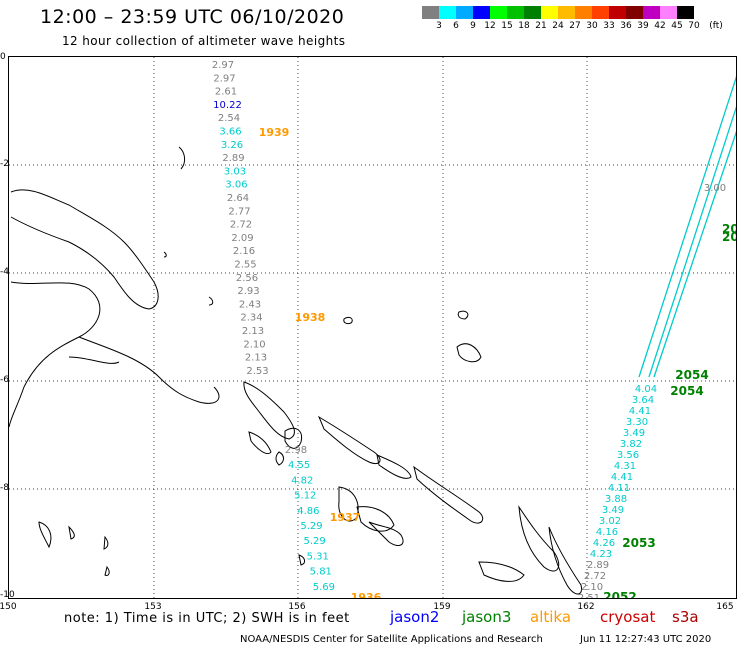 This screenshot has width=740, height=650. Describe the element at coordinates (616, 499) in the screenshot. I see `swh-value: 3.88` at that location.